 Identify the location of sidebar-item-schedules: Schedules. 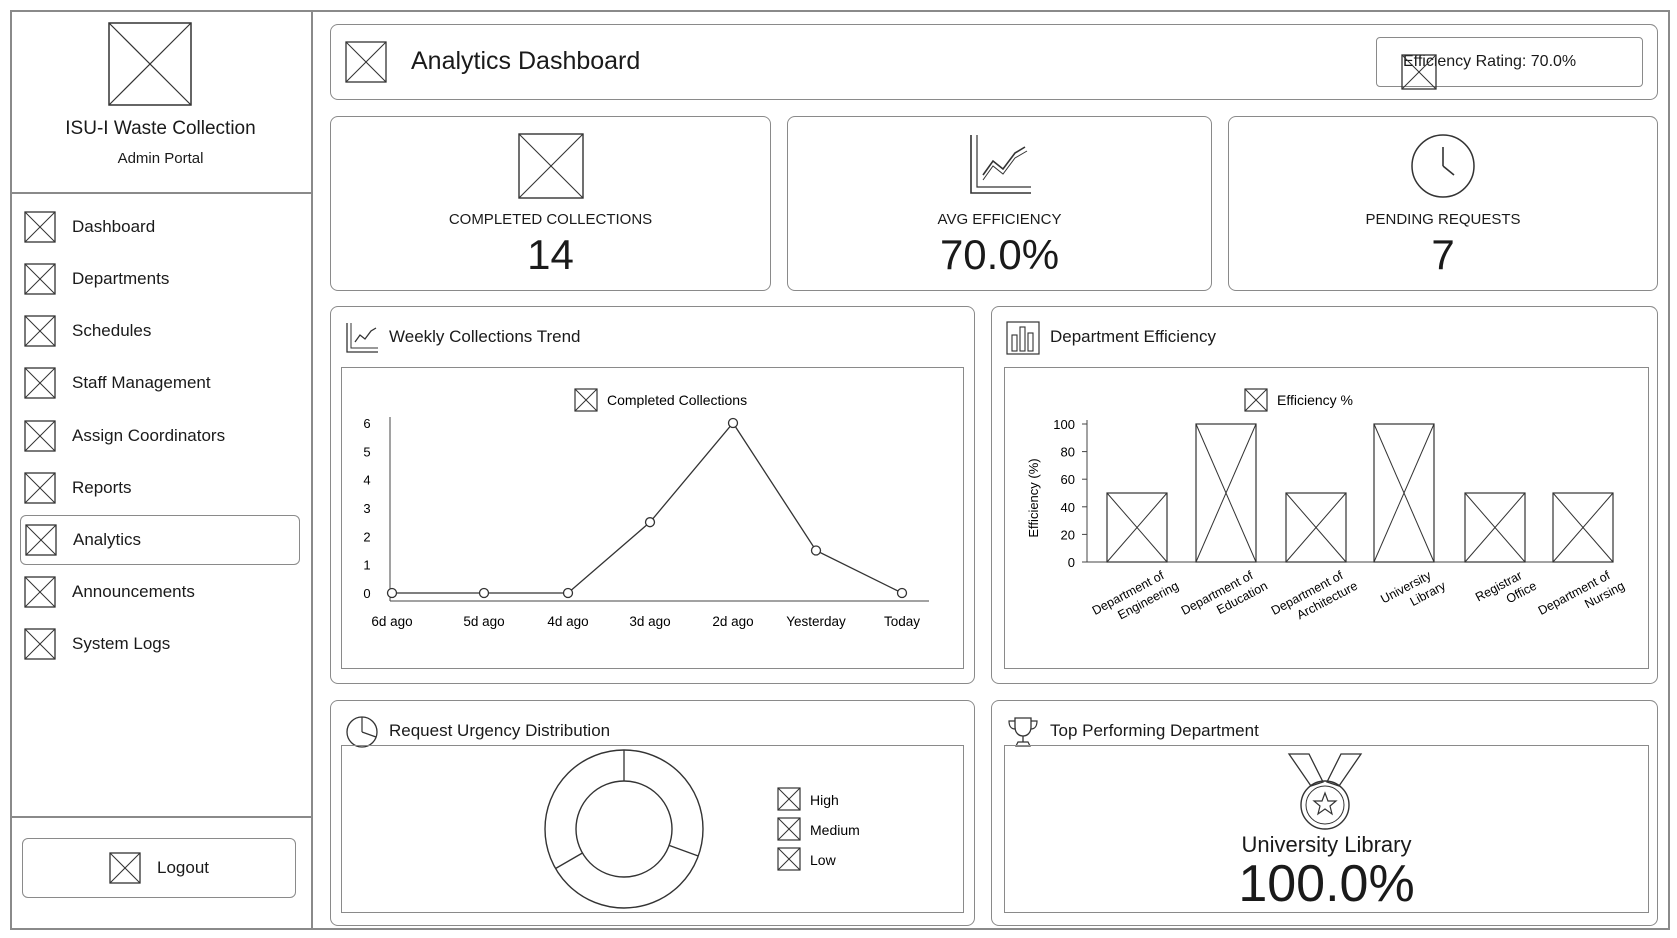
(160, 331).